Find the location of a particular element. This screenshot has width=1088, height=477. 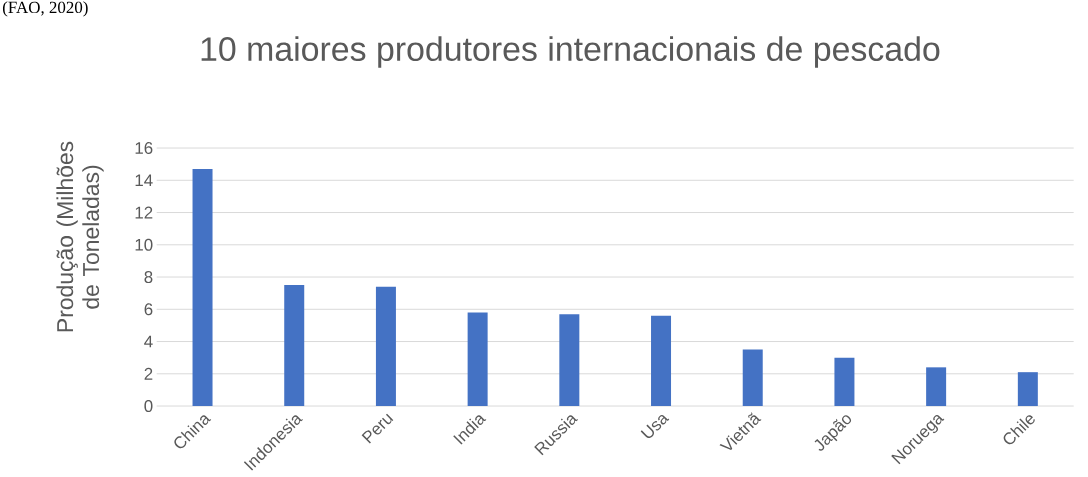

y-tick-label: 0 is located at coordinates (148, 406).